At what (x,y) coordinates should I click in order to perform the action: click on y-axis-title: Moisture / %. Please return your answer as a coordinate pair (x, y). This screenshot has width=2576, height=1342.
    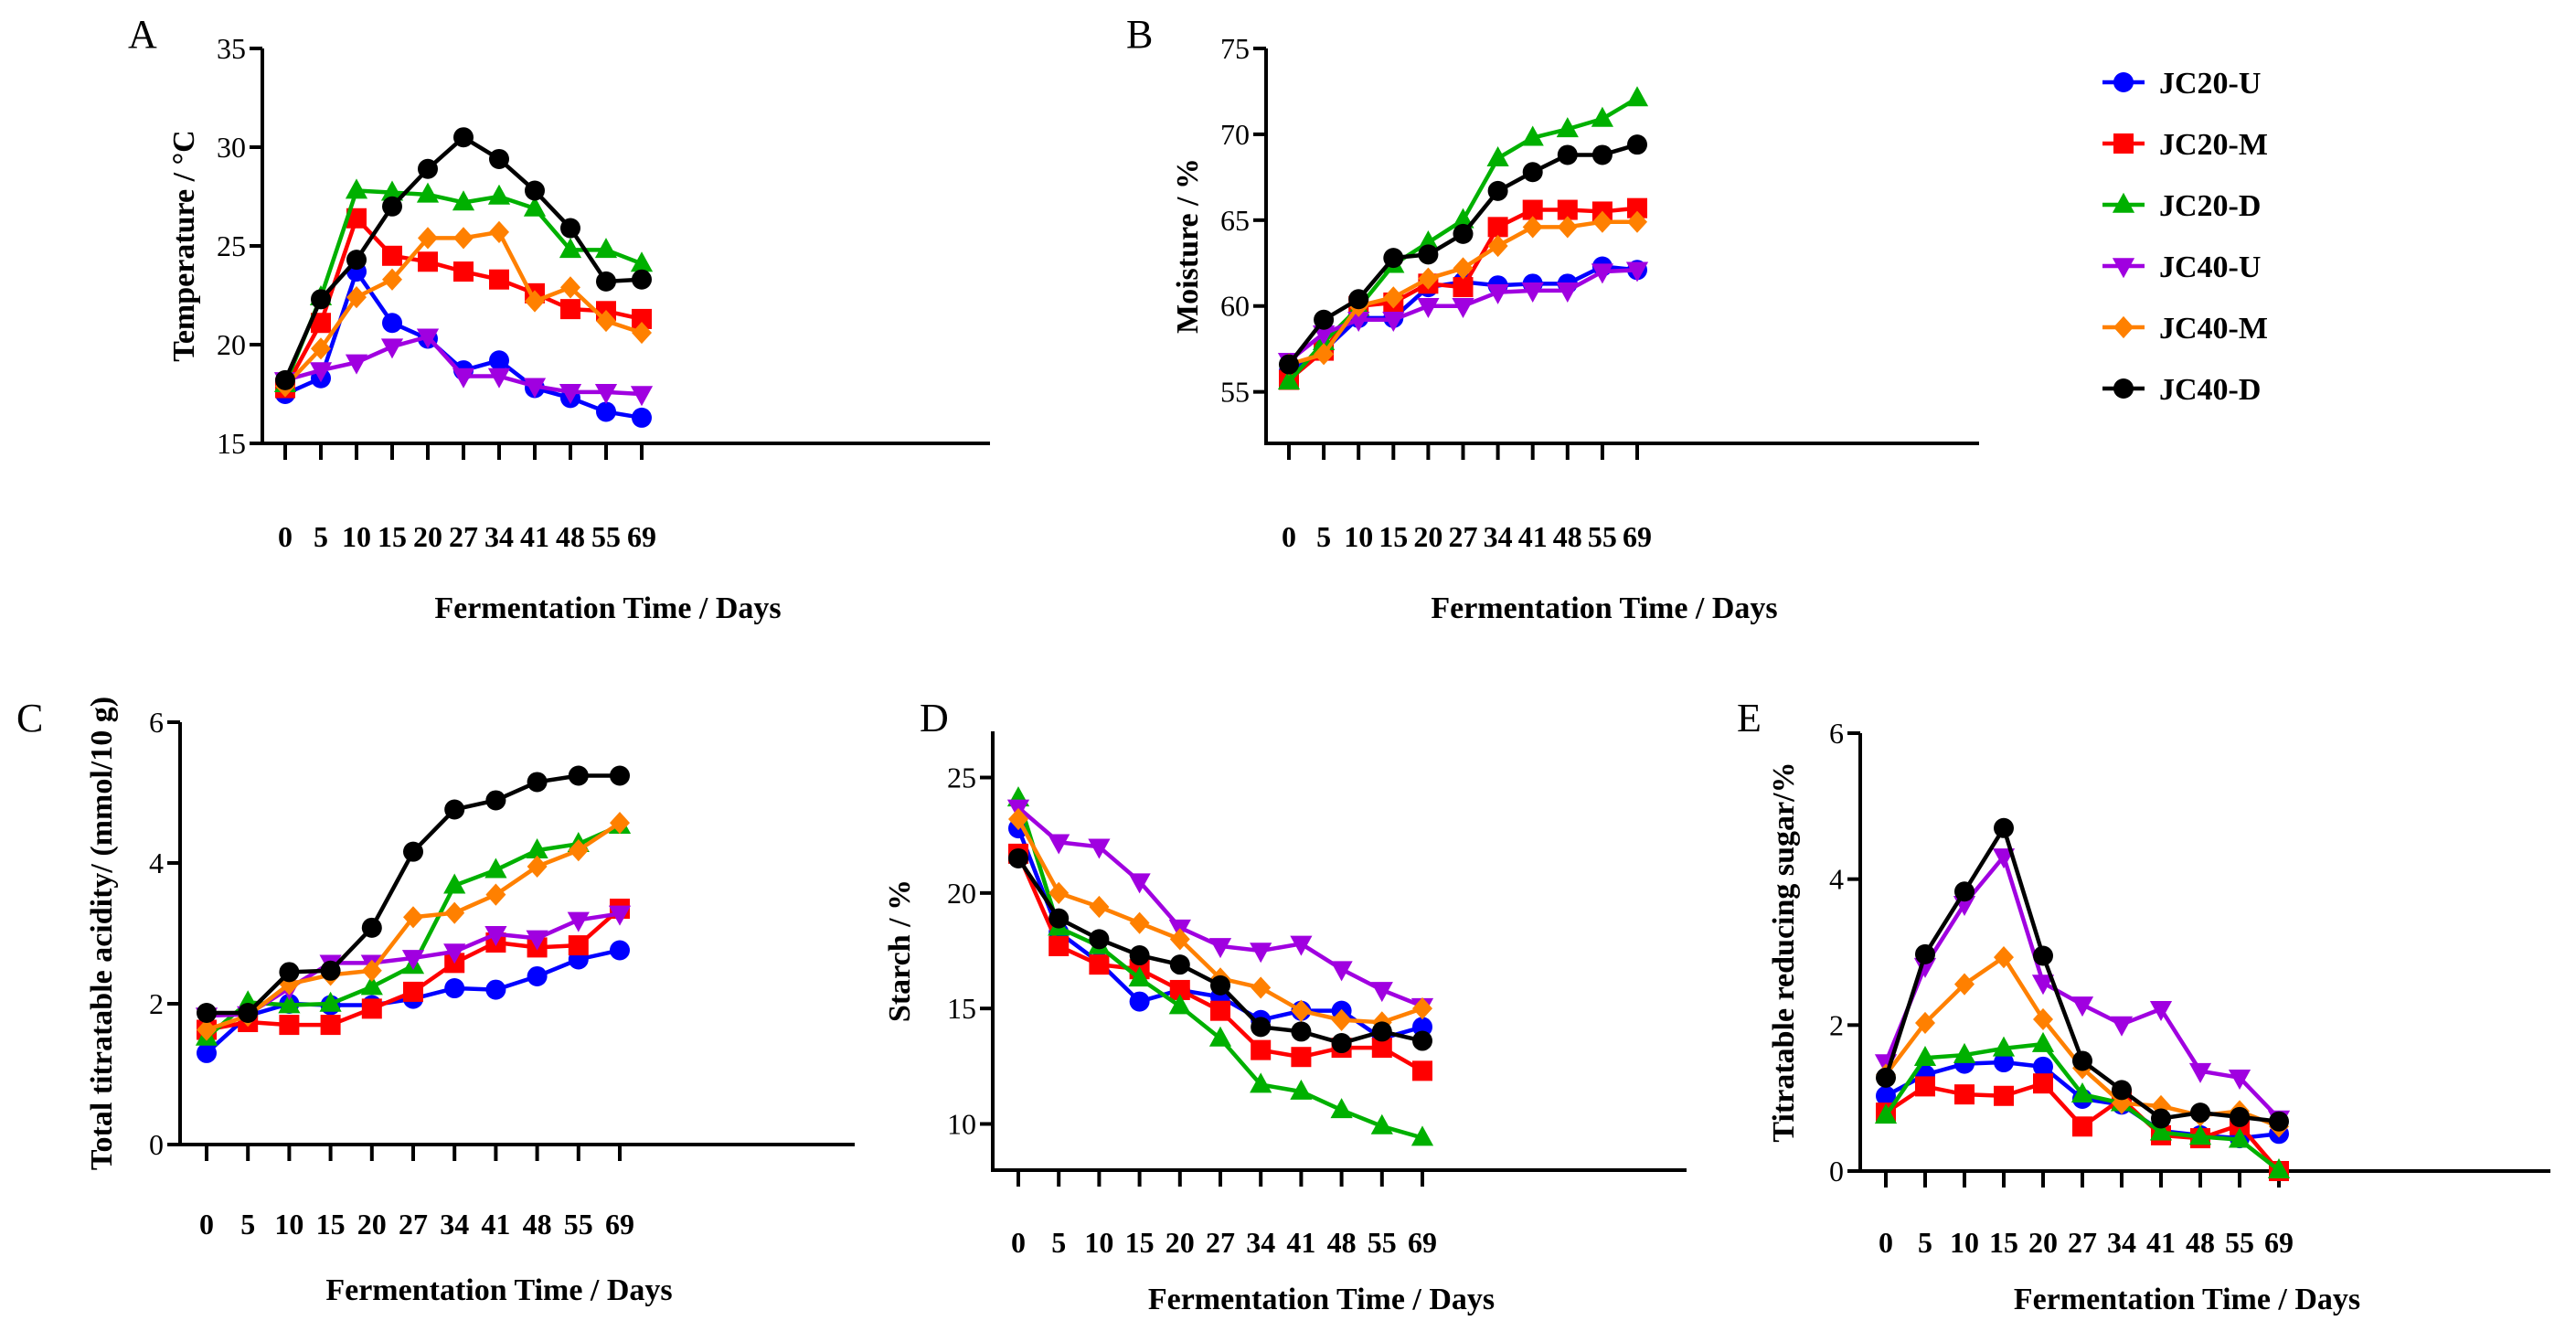
    Looking at the image, I should click on (1188, 246).